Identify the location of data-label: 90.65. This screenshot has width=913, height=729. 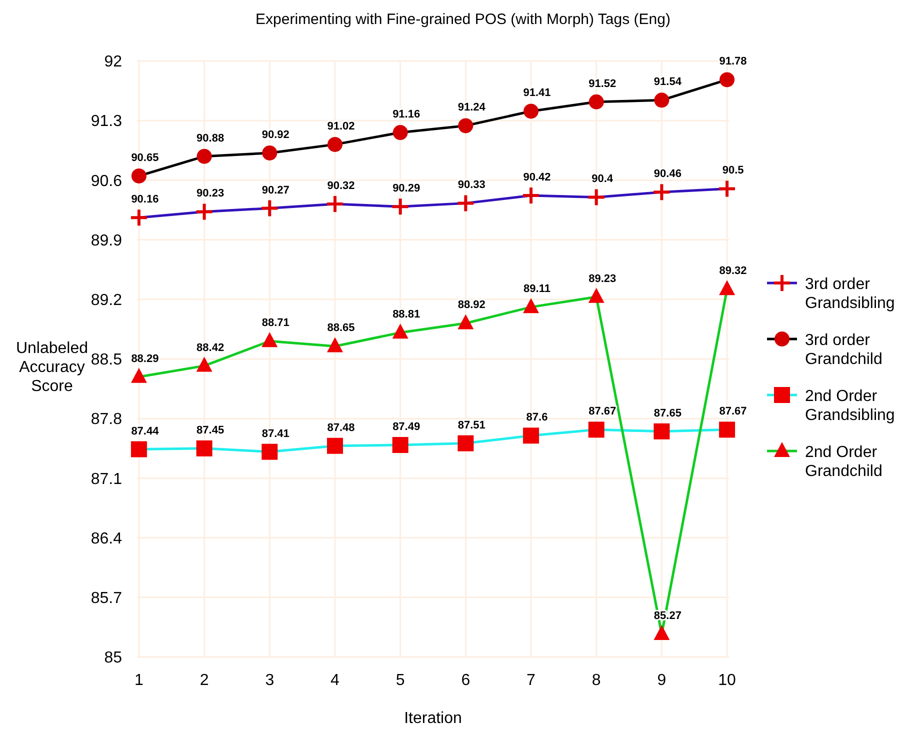
(145, 158).